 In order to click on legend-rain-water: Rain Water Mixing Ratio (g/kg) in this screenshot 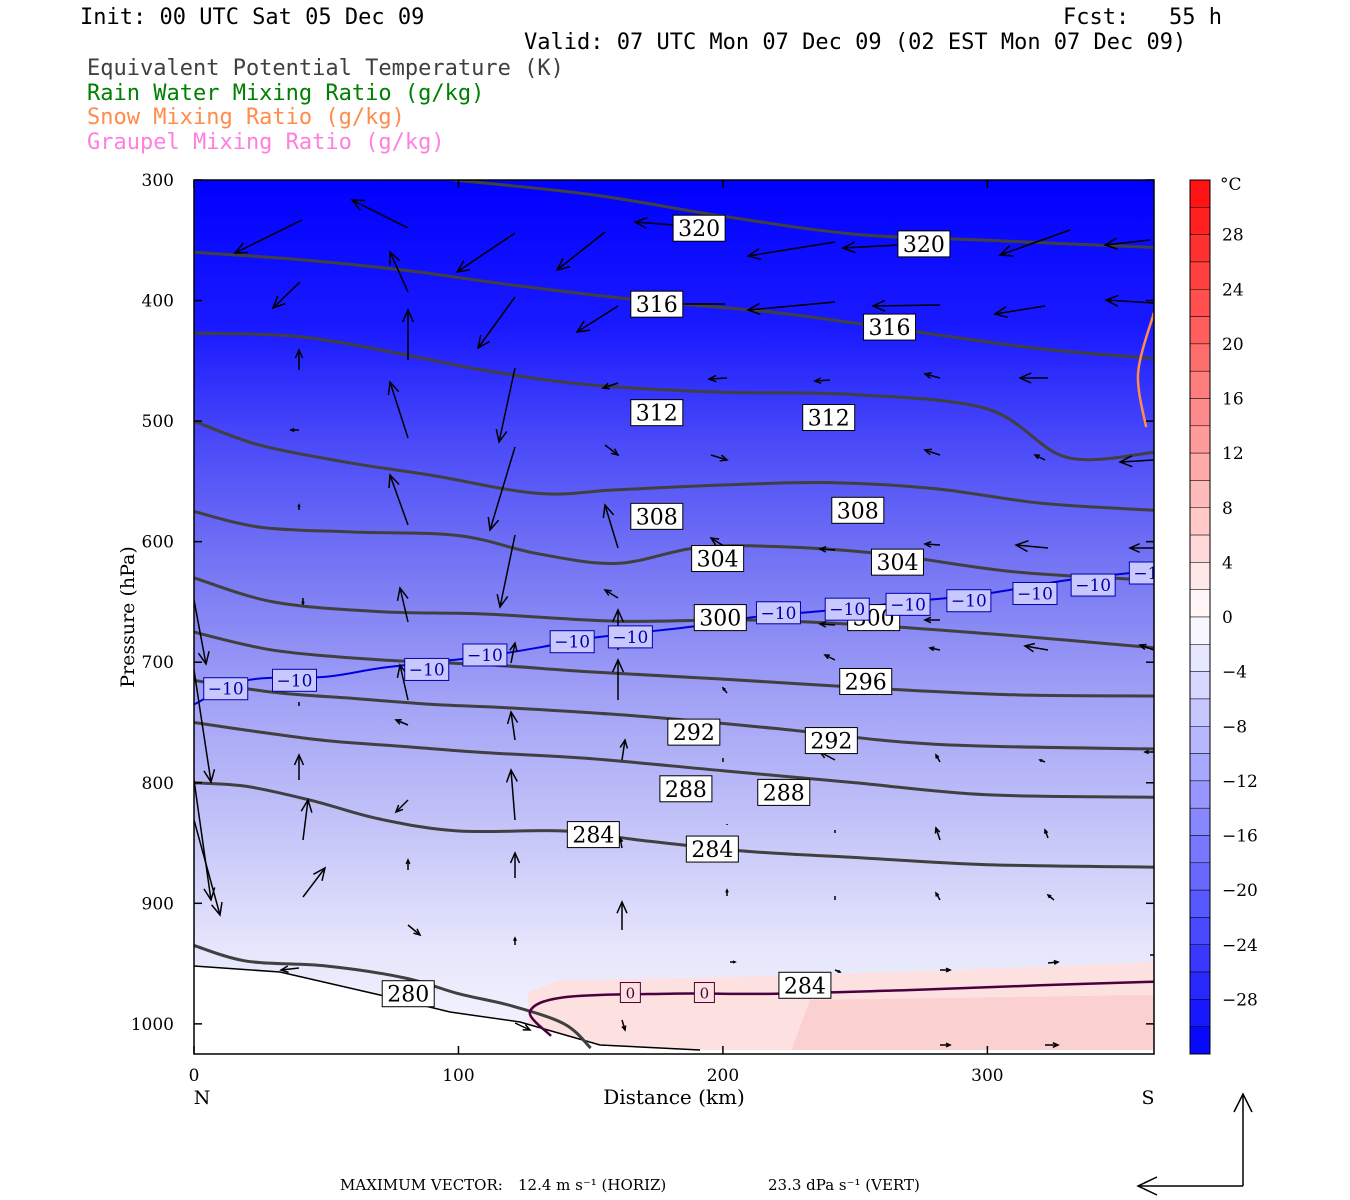, I will do `click(286, 93)`.